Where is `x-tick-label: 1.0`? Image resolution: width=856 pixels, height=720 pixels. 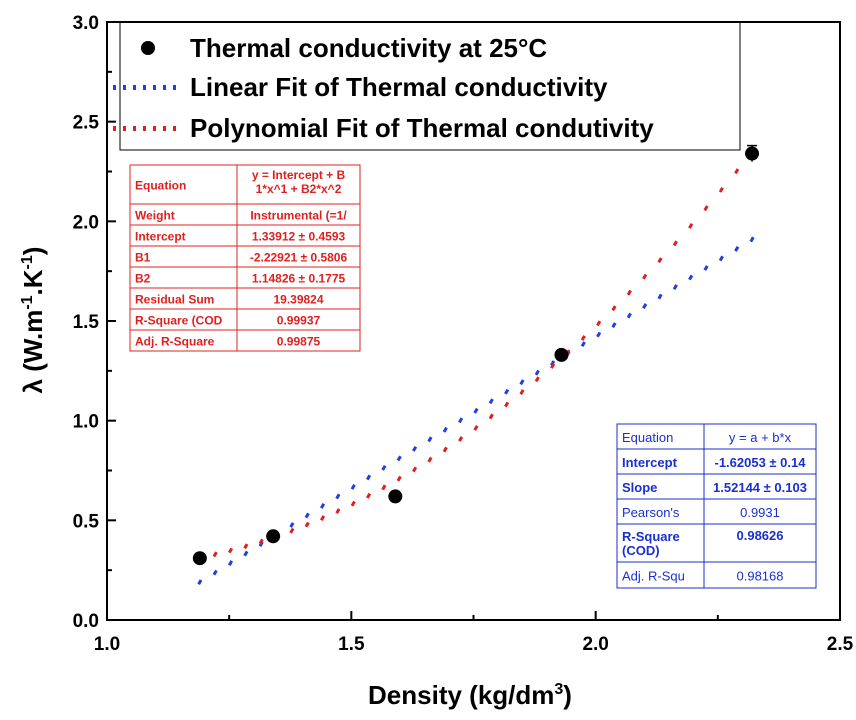 x-tick-label: 1.0 is located at coordinates (107, 644).